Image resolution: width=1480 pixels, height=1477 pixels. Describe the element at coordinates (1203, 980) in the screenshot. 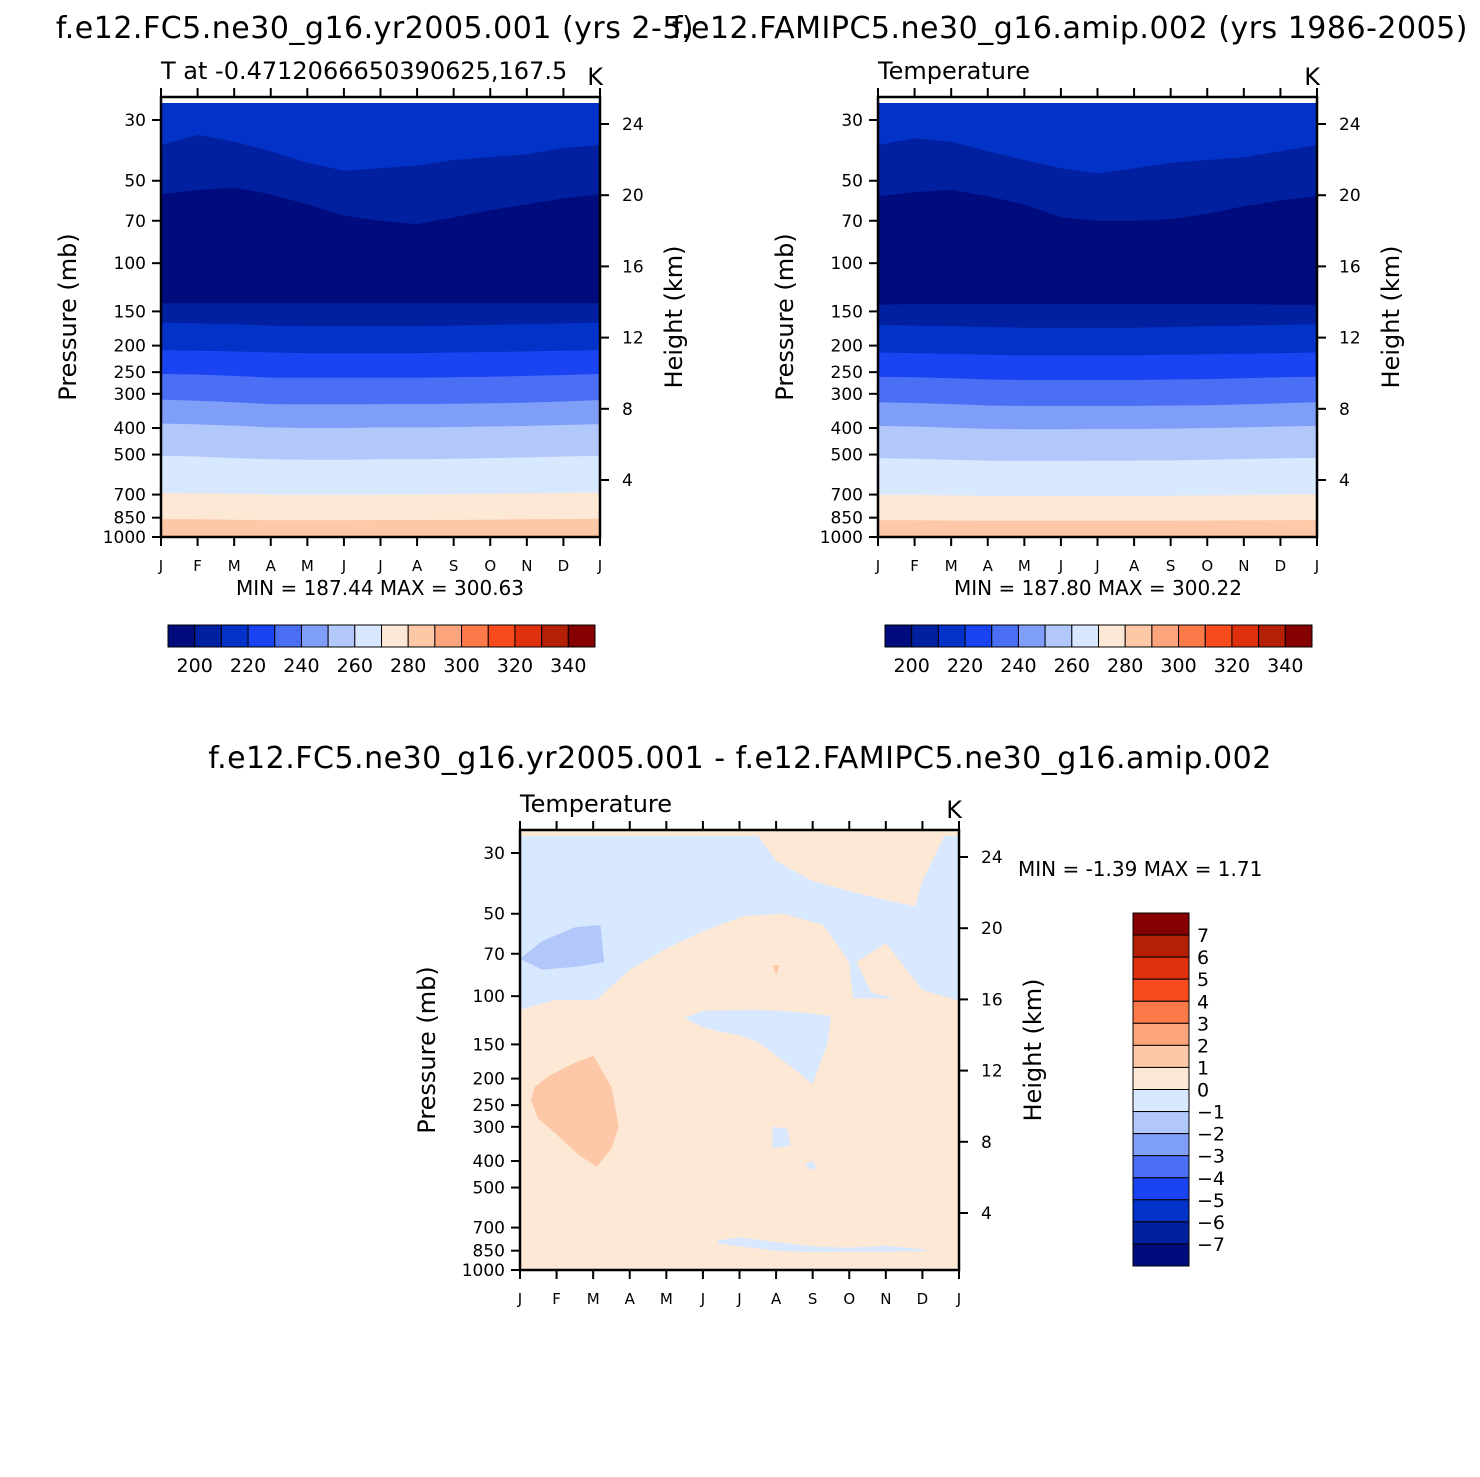

I see `colorbar-label: 5` at that location.